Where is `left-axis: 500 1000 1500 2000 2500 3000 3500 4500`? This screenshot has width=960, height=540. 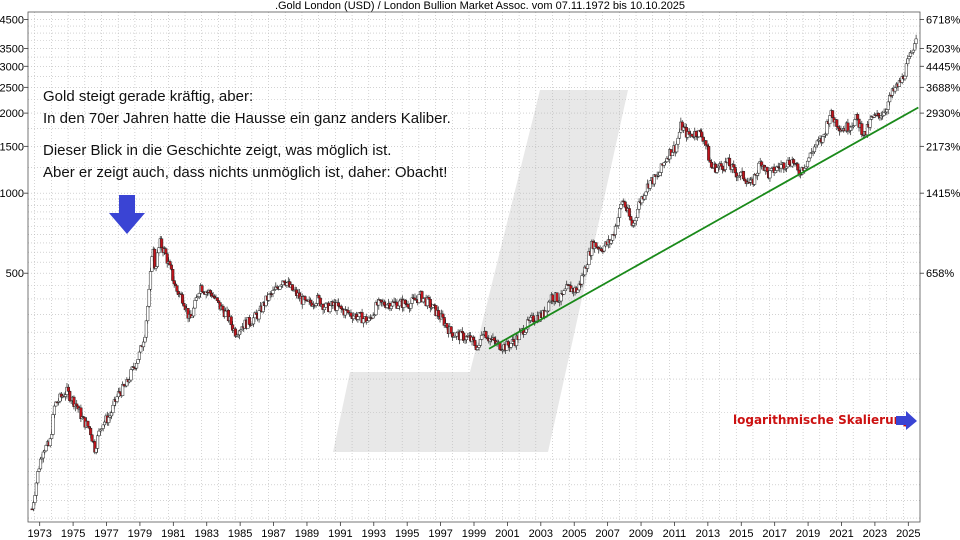 left-axis: 500 1000 1500 2000 2500 3000 3500 4500 is located at coordinates (14, 147).